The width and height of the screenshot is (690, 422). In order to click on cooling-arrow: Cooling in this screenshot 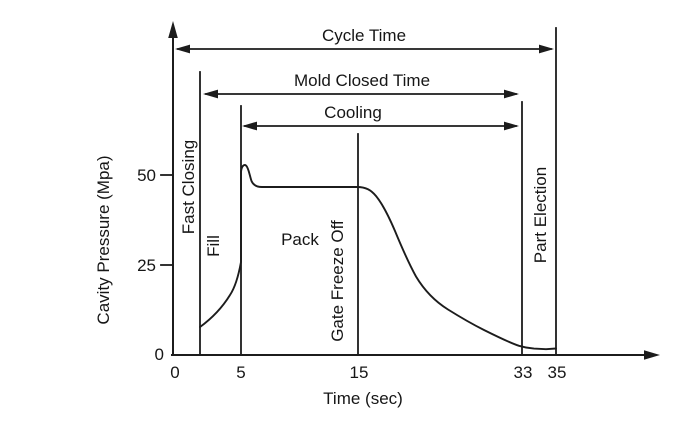, I will do `click(380, 117)`.